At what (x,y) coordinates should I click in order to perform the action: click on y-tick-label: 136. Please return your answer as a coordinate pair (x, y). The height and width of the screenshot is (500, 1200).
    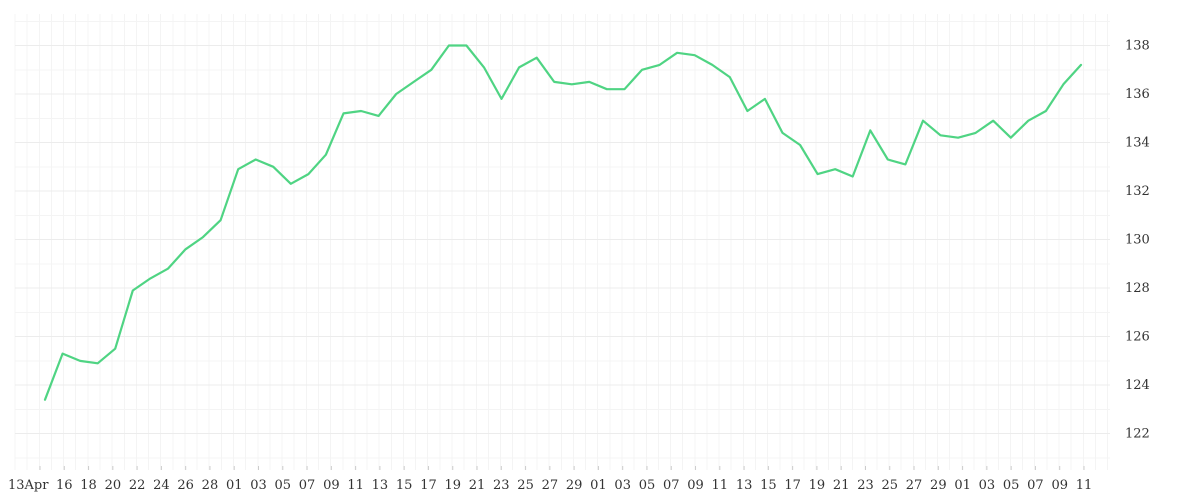
    Looking at the image, I should click on (1137, 94).